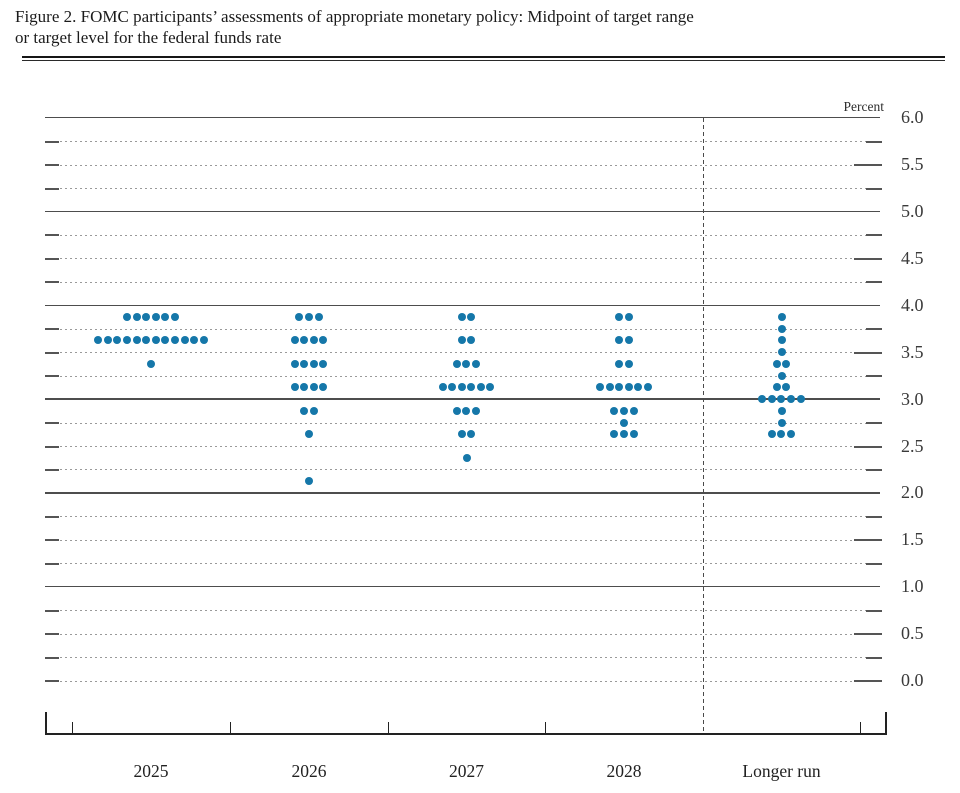  What do you see at coordinates (781, 771) in the screenshot?
I see `x-axis-label-longer-run: Longer run` at bounding box center [781, 771].